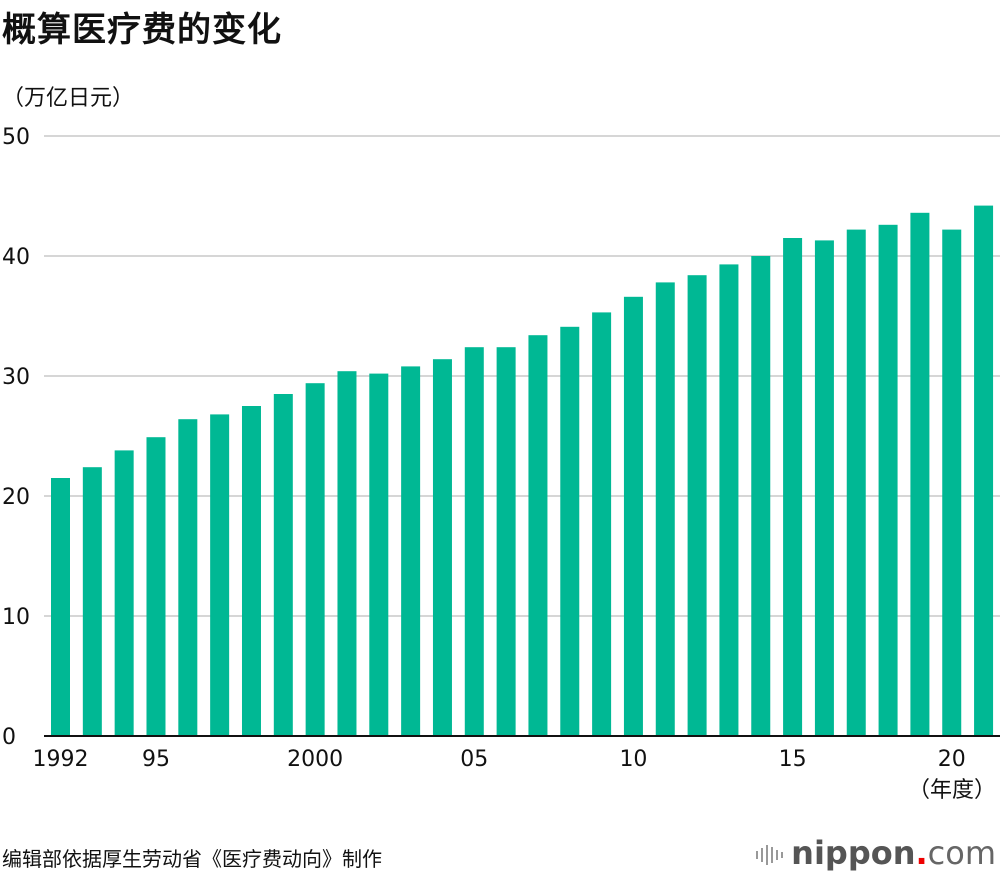 Image resolution: width=1000 pixels, height=874 pixels. I want to click on source-note: 编辑部依据厚生劳动省《医疗费动向》制作, so click(192, 859).